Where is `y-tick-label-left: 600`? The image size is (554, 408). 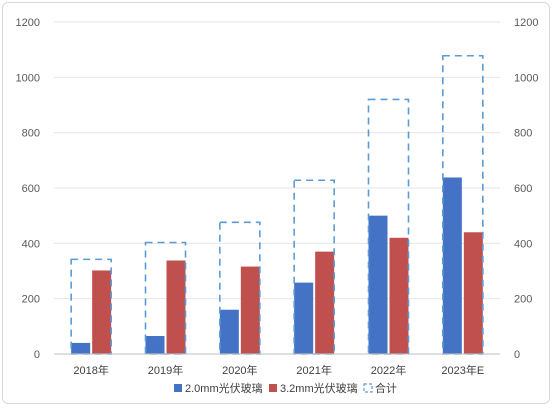
y-tick-label-left: 600 is located at coordinates (31, 189).